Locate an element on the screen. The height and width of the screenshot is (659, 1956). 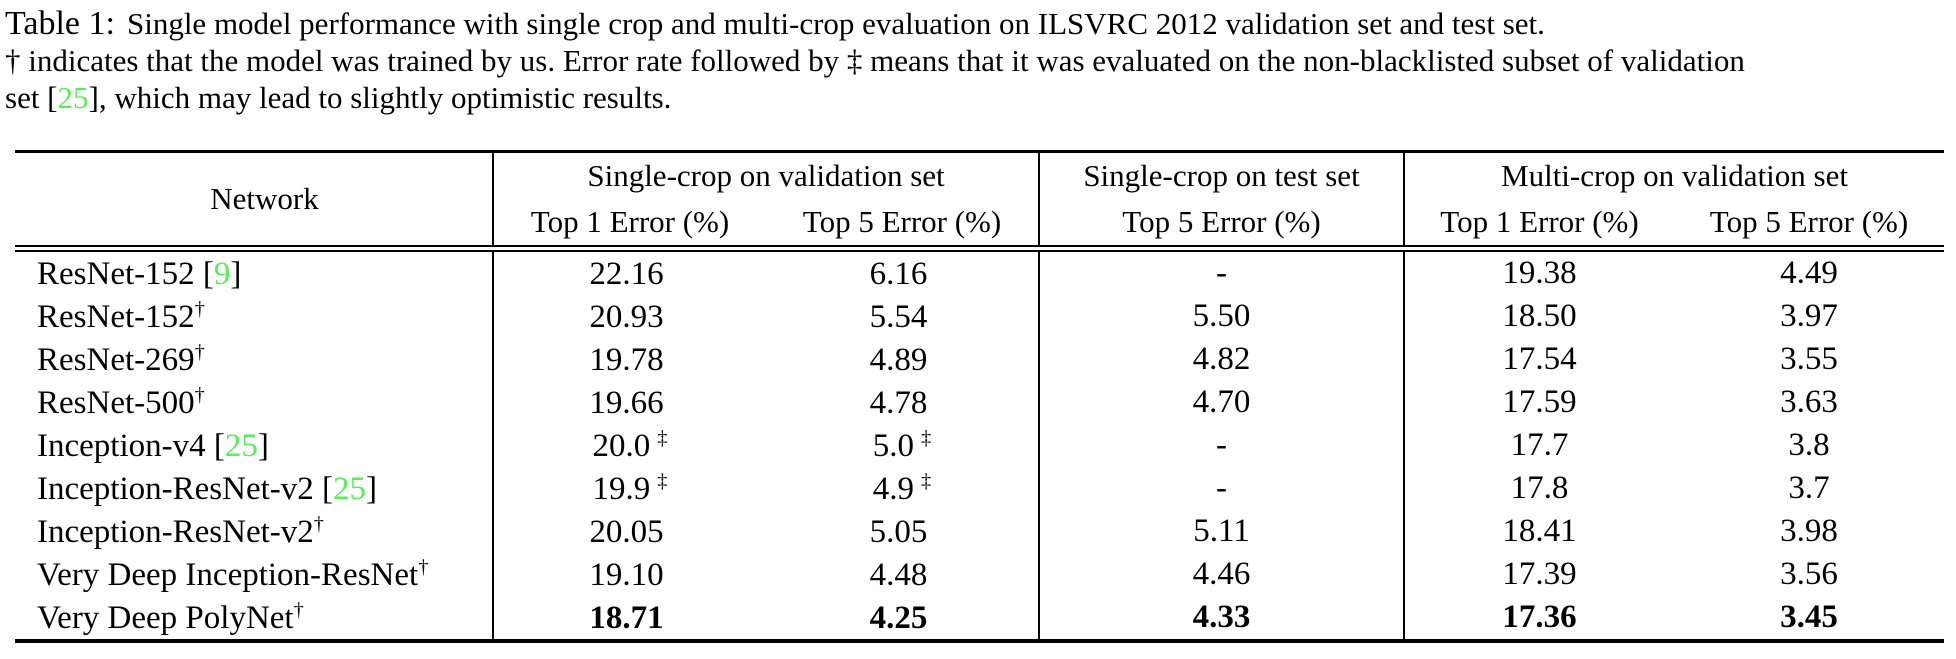
value-text: 3.98 is located at coordinates (1809, 531).